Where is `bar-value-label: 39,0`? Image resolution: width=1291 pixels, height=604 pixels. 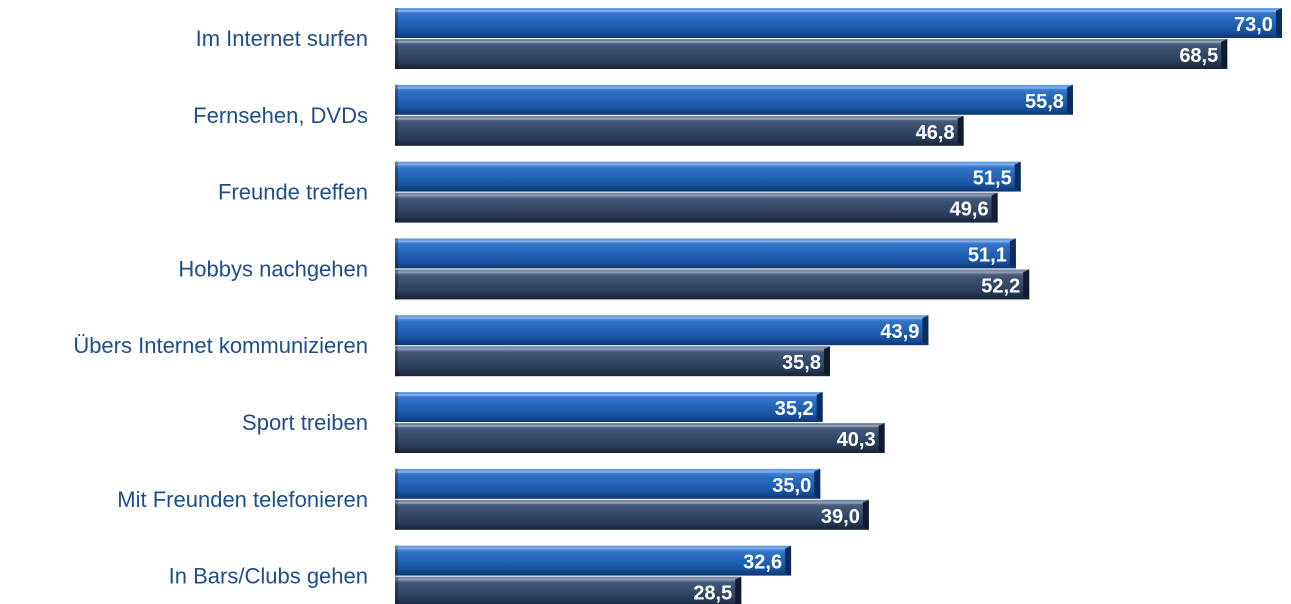 bar-value-label: 39,0 is located at coordinates (840, 517).